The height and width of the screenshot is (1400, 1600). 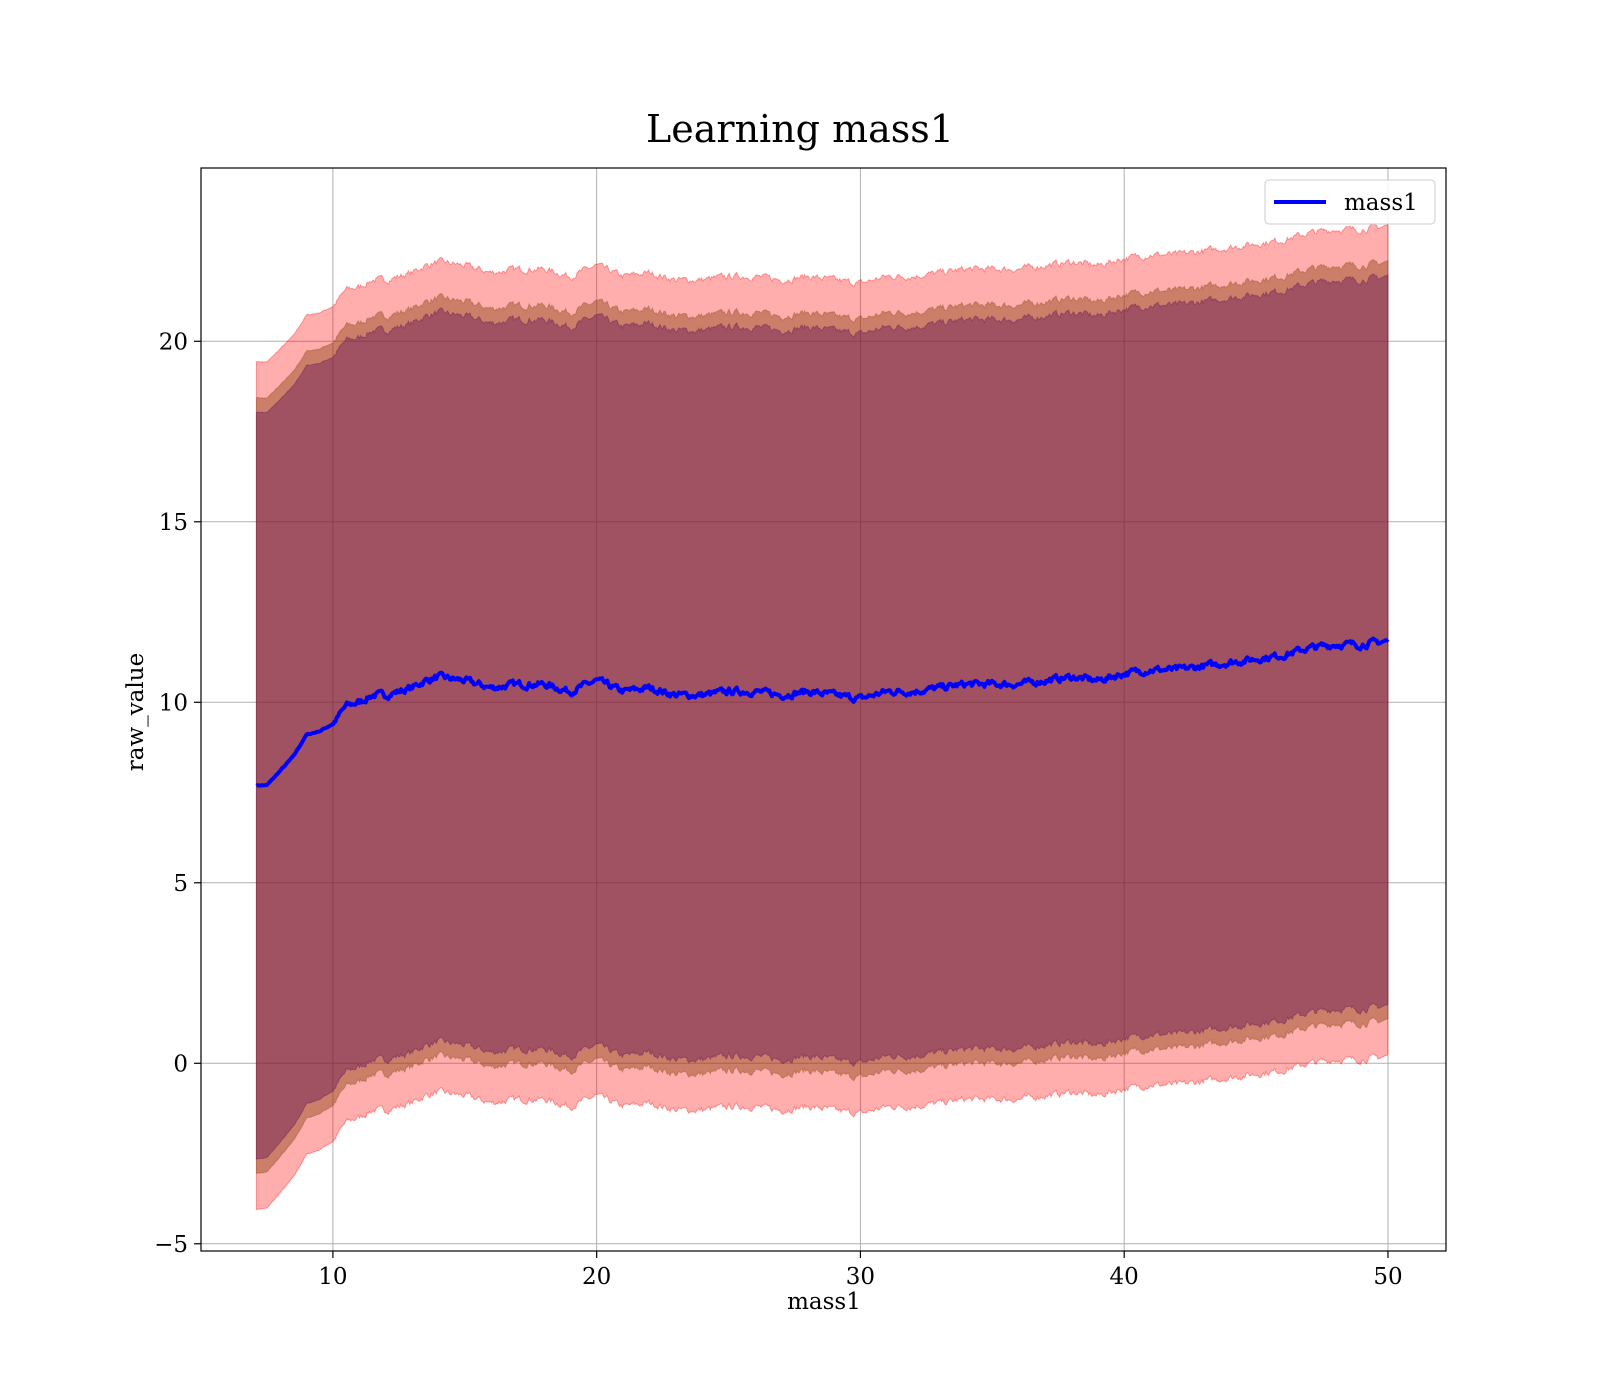 I want to click on y-tick-label-4: 15, so click(x=173, y=523).